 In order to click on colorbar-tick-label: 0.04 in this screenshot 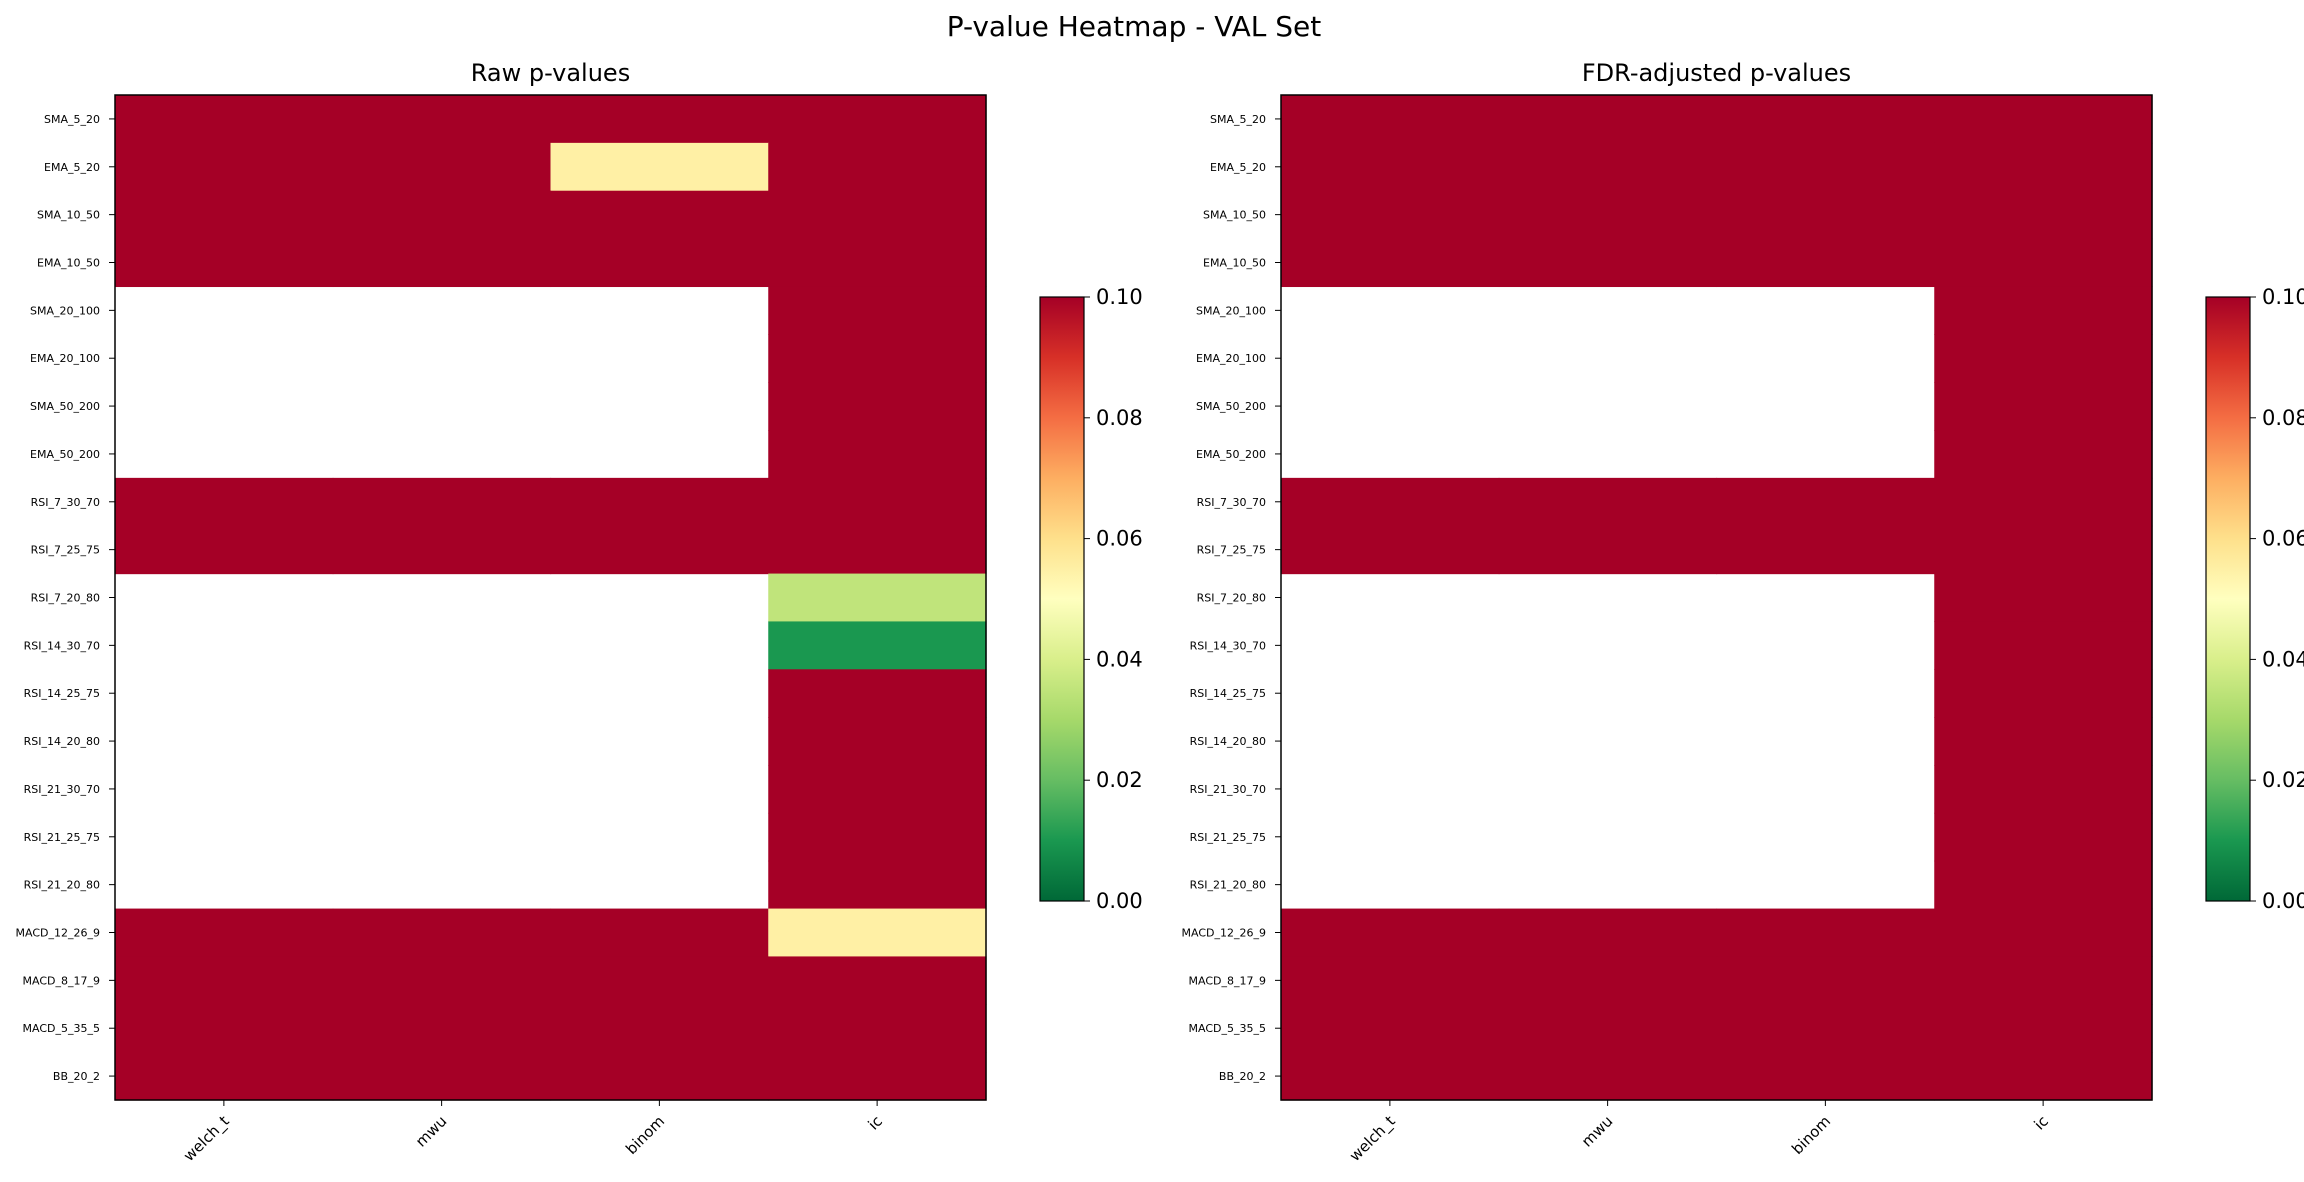, I will do `click(1119, 659)`.